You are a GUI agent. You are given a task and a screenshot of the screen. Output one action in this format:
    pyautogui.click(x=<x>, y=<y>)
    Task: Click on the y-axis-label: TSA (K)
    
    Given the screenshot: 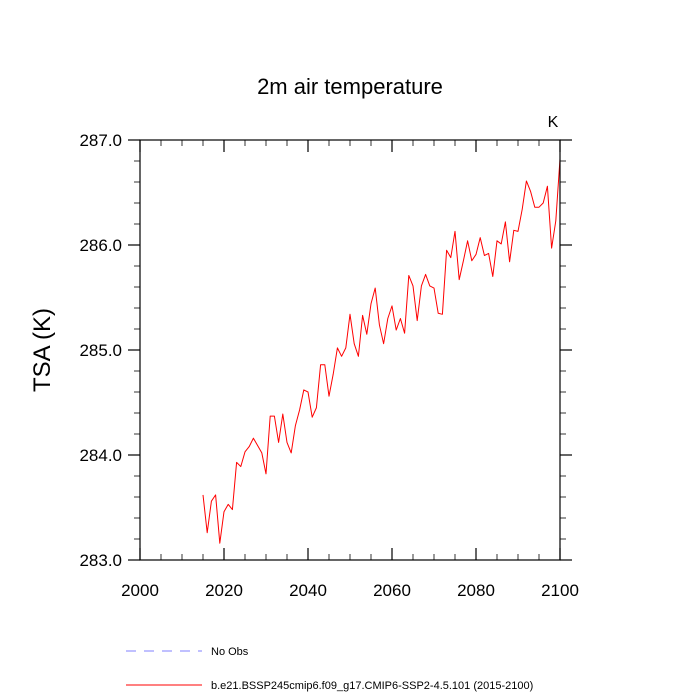 What is the action you would take?
    pyautogui.click(x=42, y=350)
    